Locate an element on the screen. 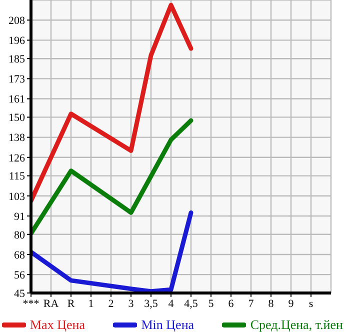 This screenshot has height=335, width=345. x-tick-label: 3 is located at coordinates (131, 304).